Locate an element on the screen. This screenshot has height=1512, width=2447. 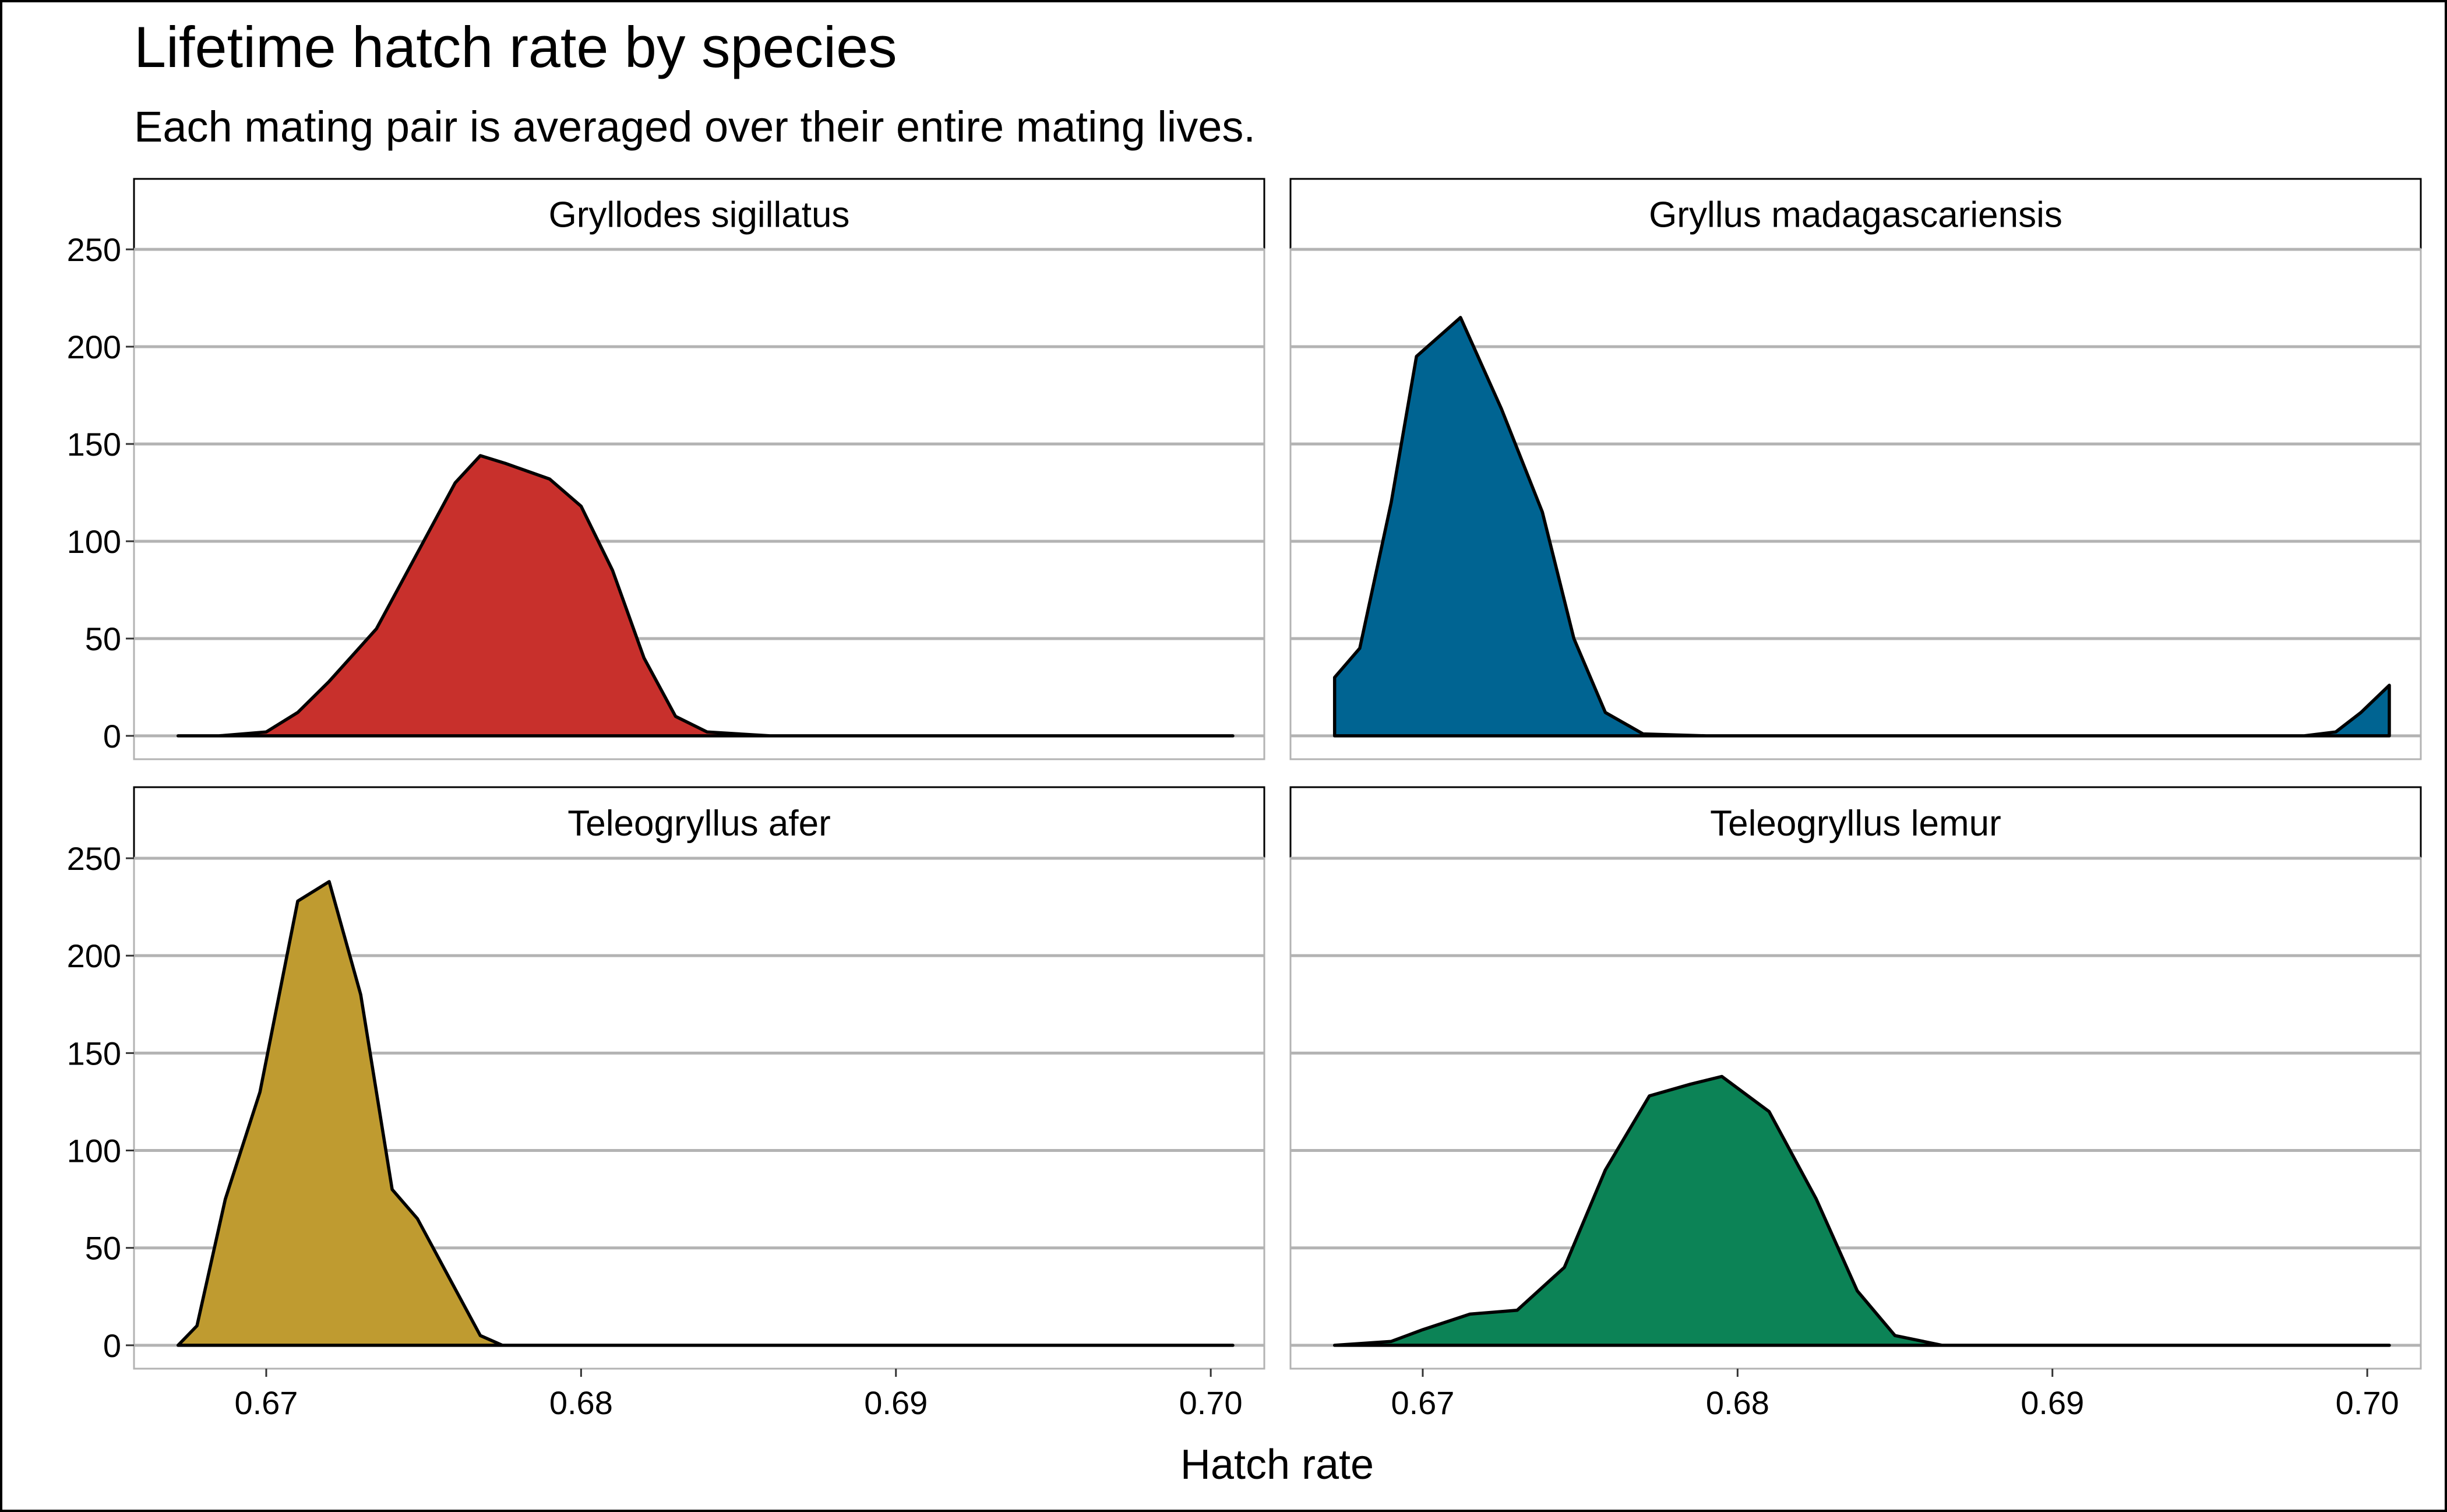
y-tick-label-teleogryllus-afer-0: 0 is located at coordinates (112, 1345).